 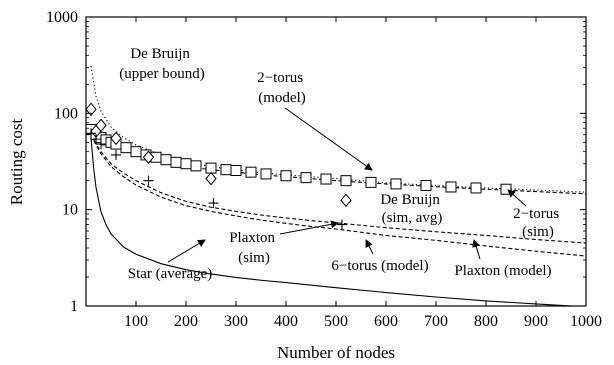 What do you see at coordinates (410, 200) in the screenshot?
I see `annotation-debruijn-sim-line1: De Bruijn` at bounding box center [410, 200].